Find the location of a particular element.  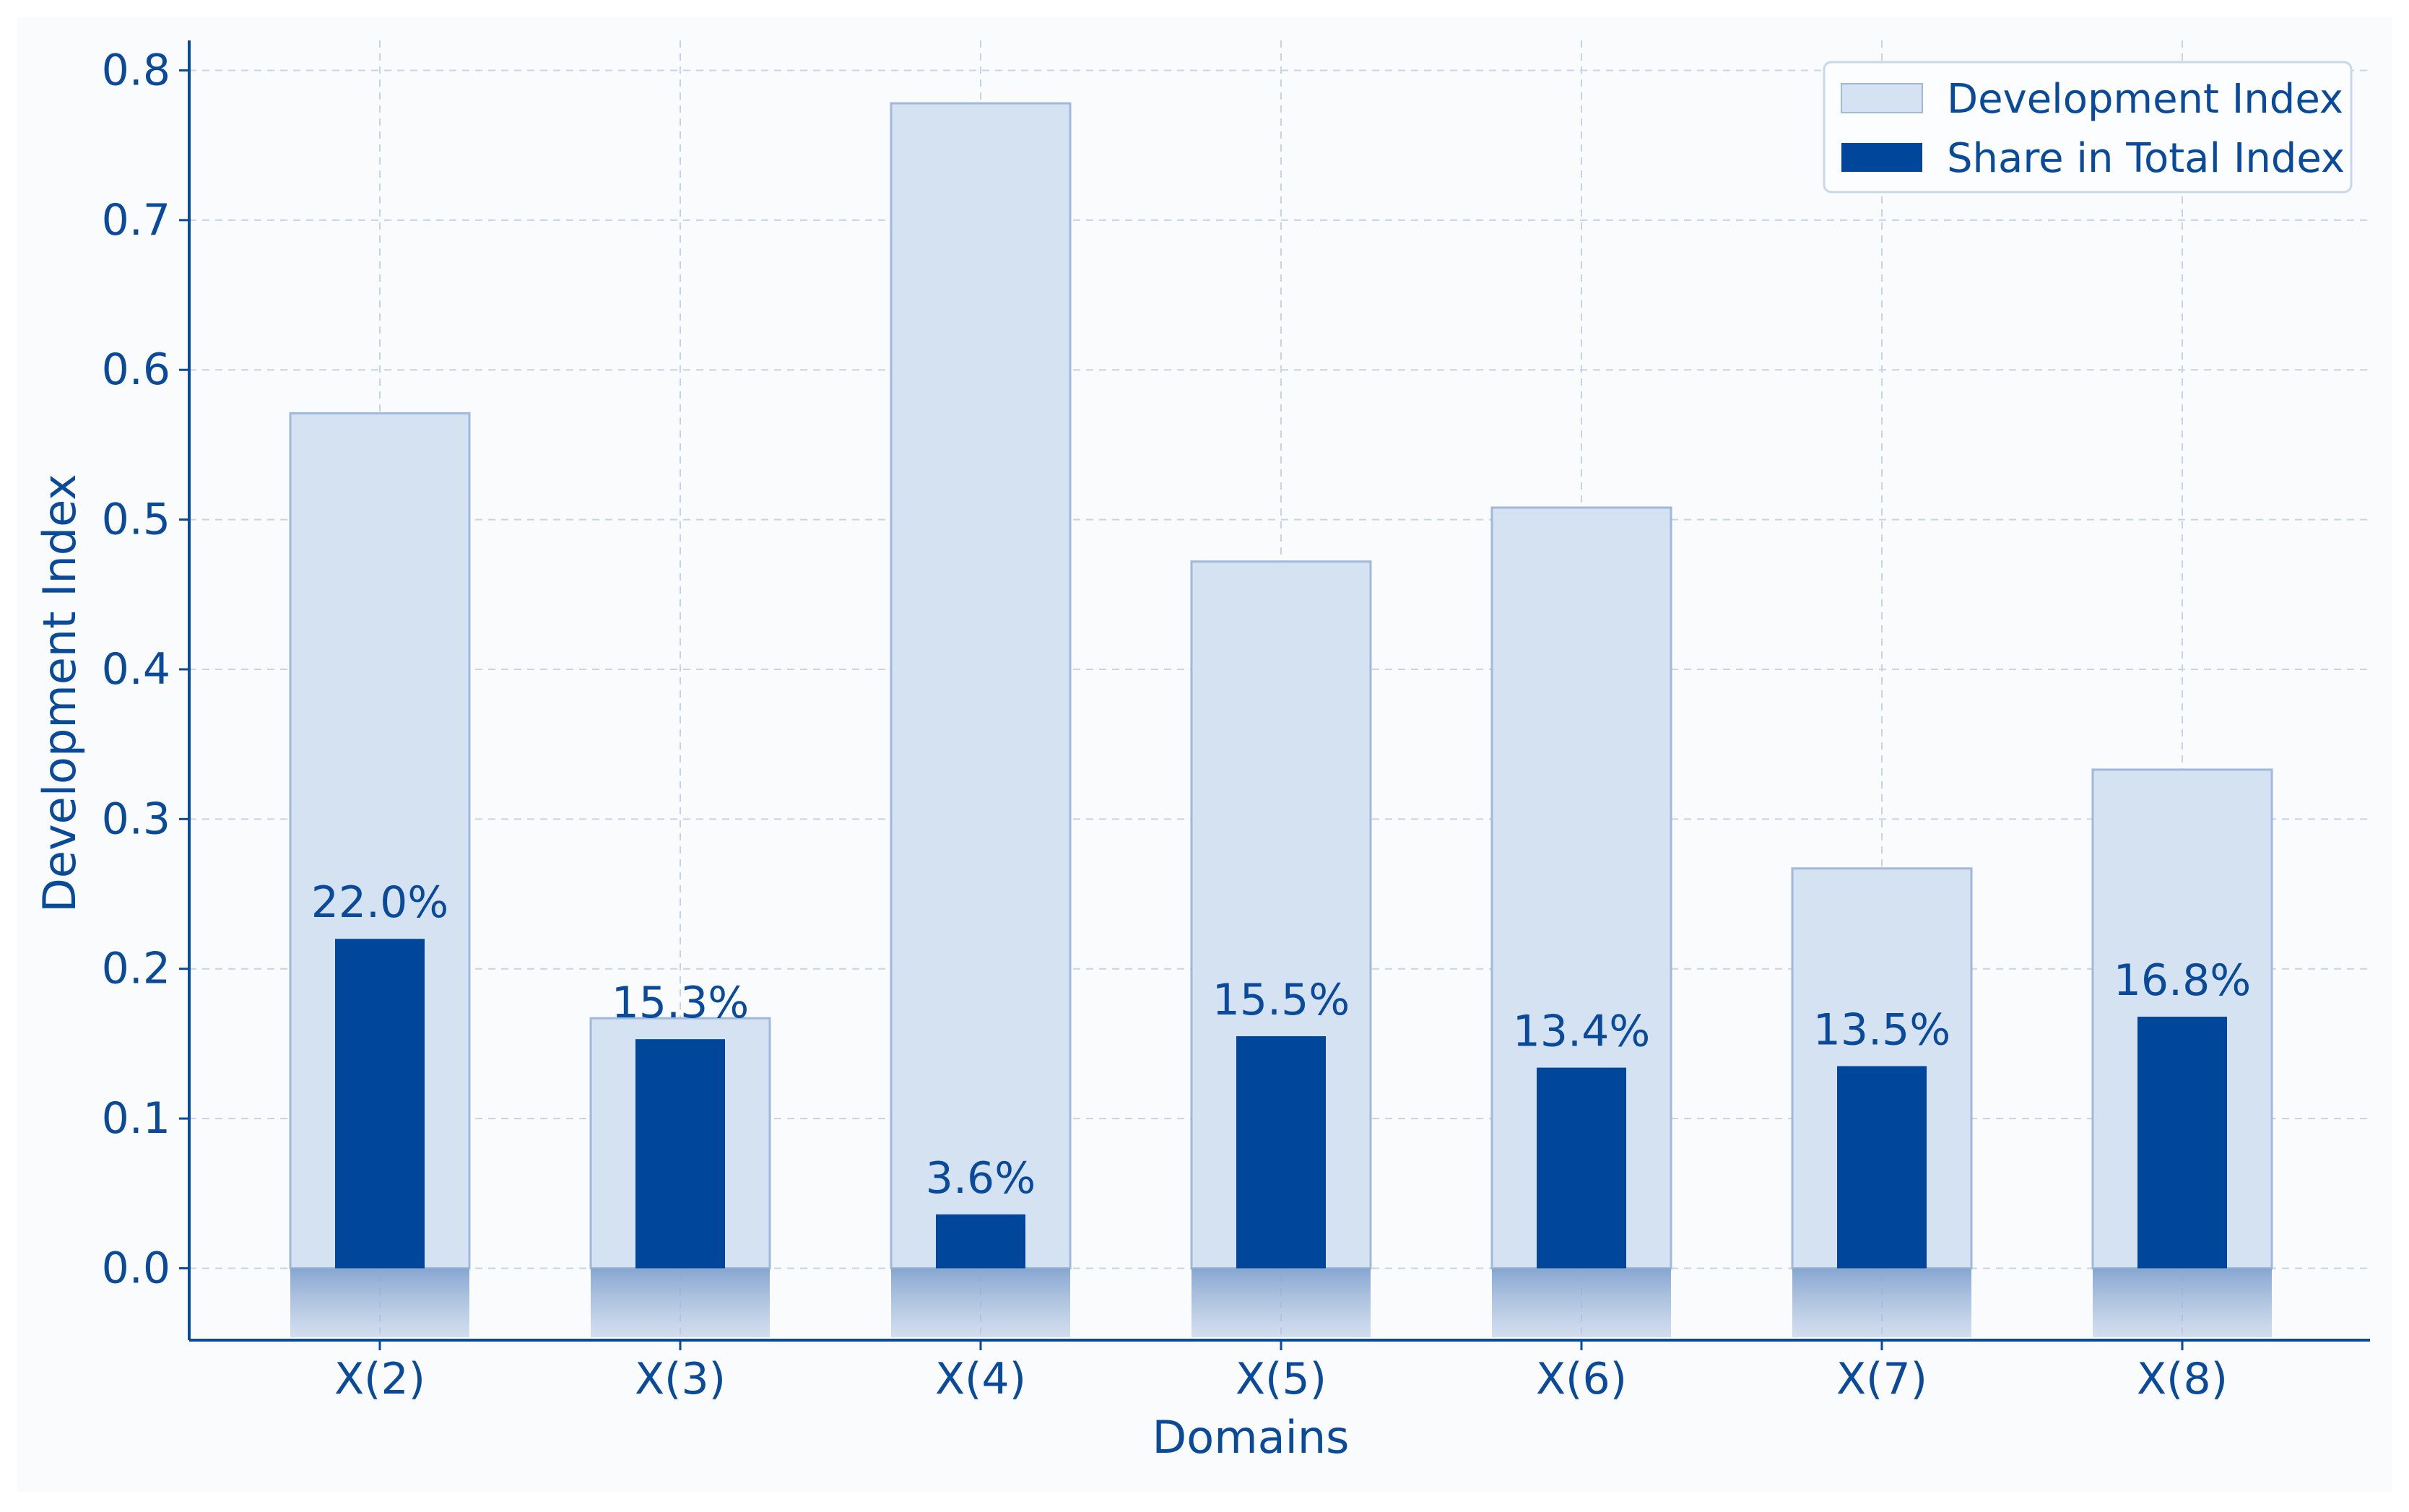

legend: Development Index Share in Total Index is located at coordinates (2088, 127).